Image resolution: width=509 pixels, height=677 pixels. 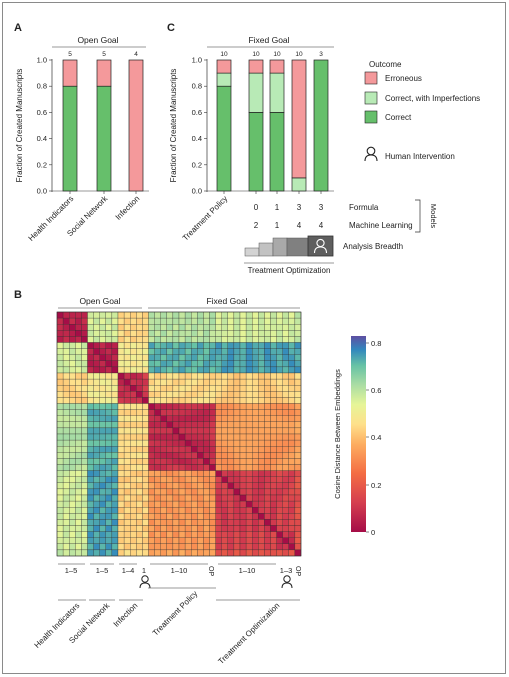 I want to click on models-bracket, so click(x=418, y=216).